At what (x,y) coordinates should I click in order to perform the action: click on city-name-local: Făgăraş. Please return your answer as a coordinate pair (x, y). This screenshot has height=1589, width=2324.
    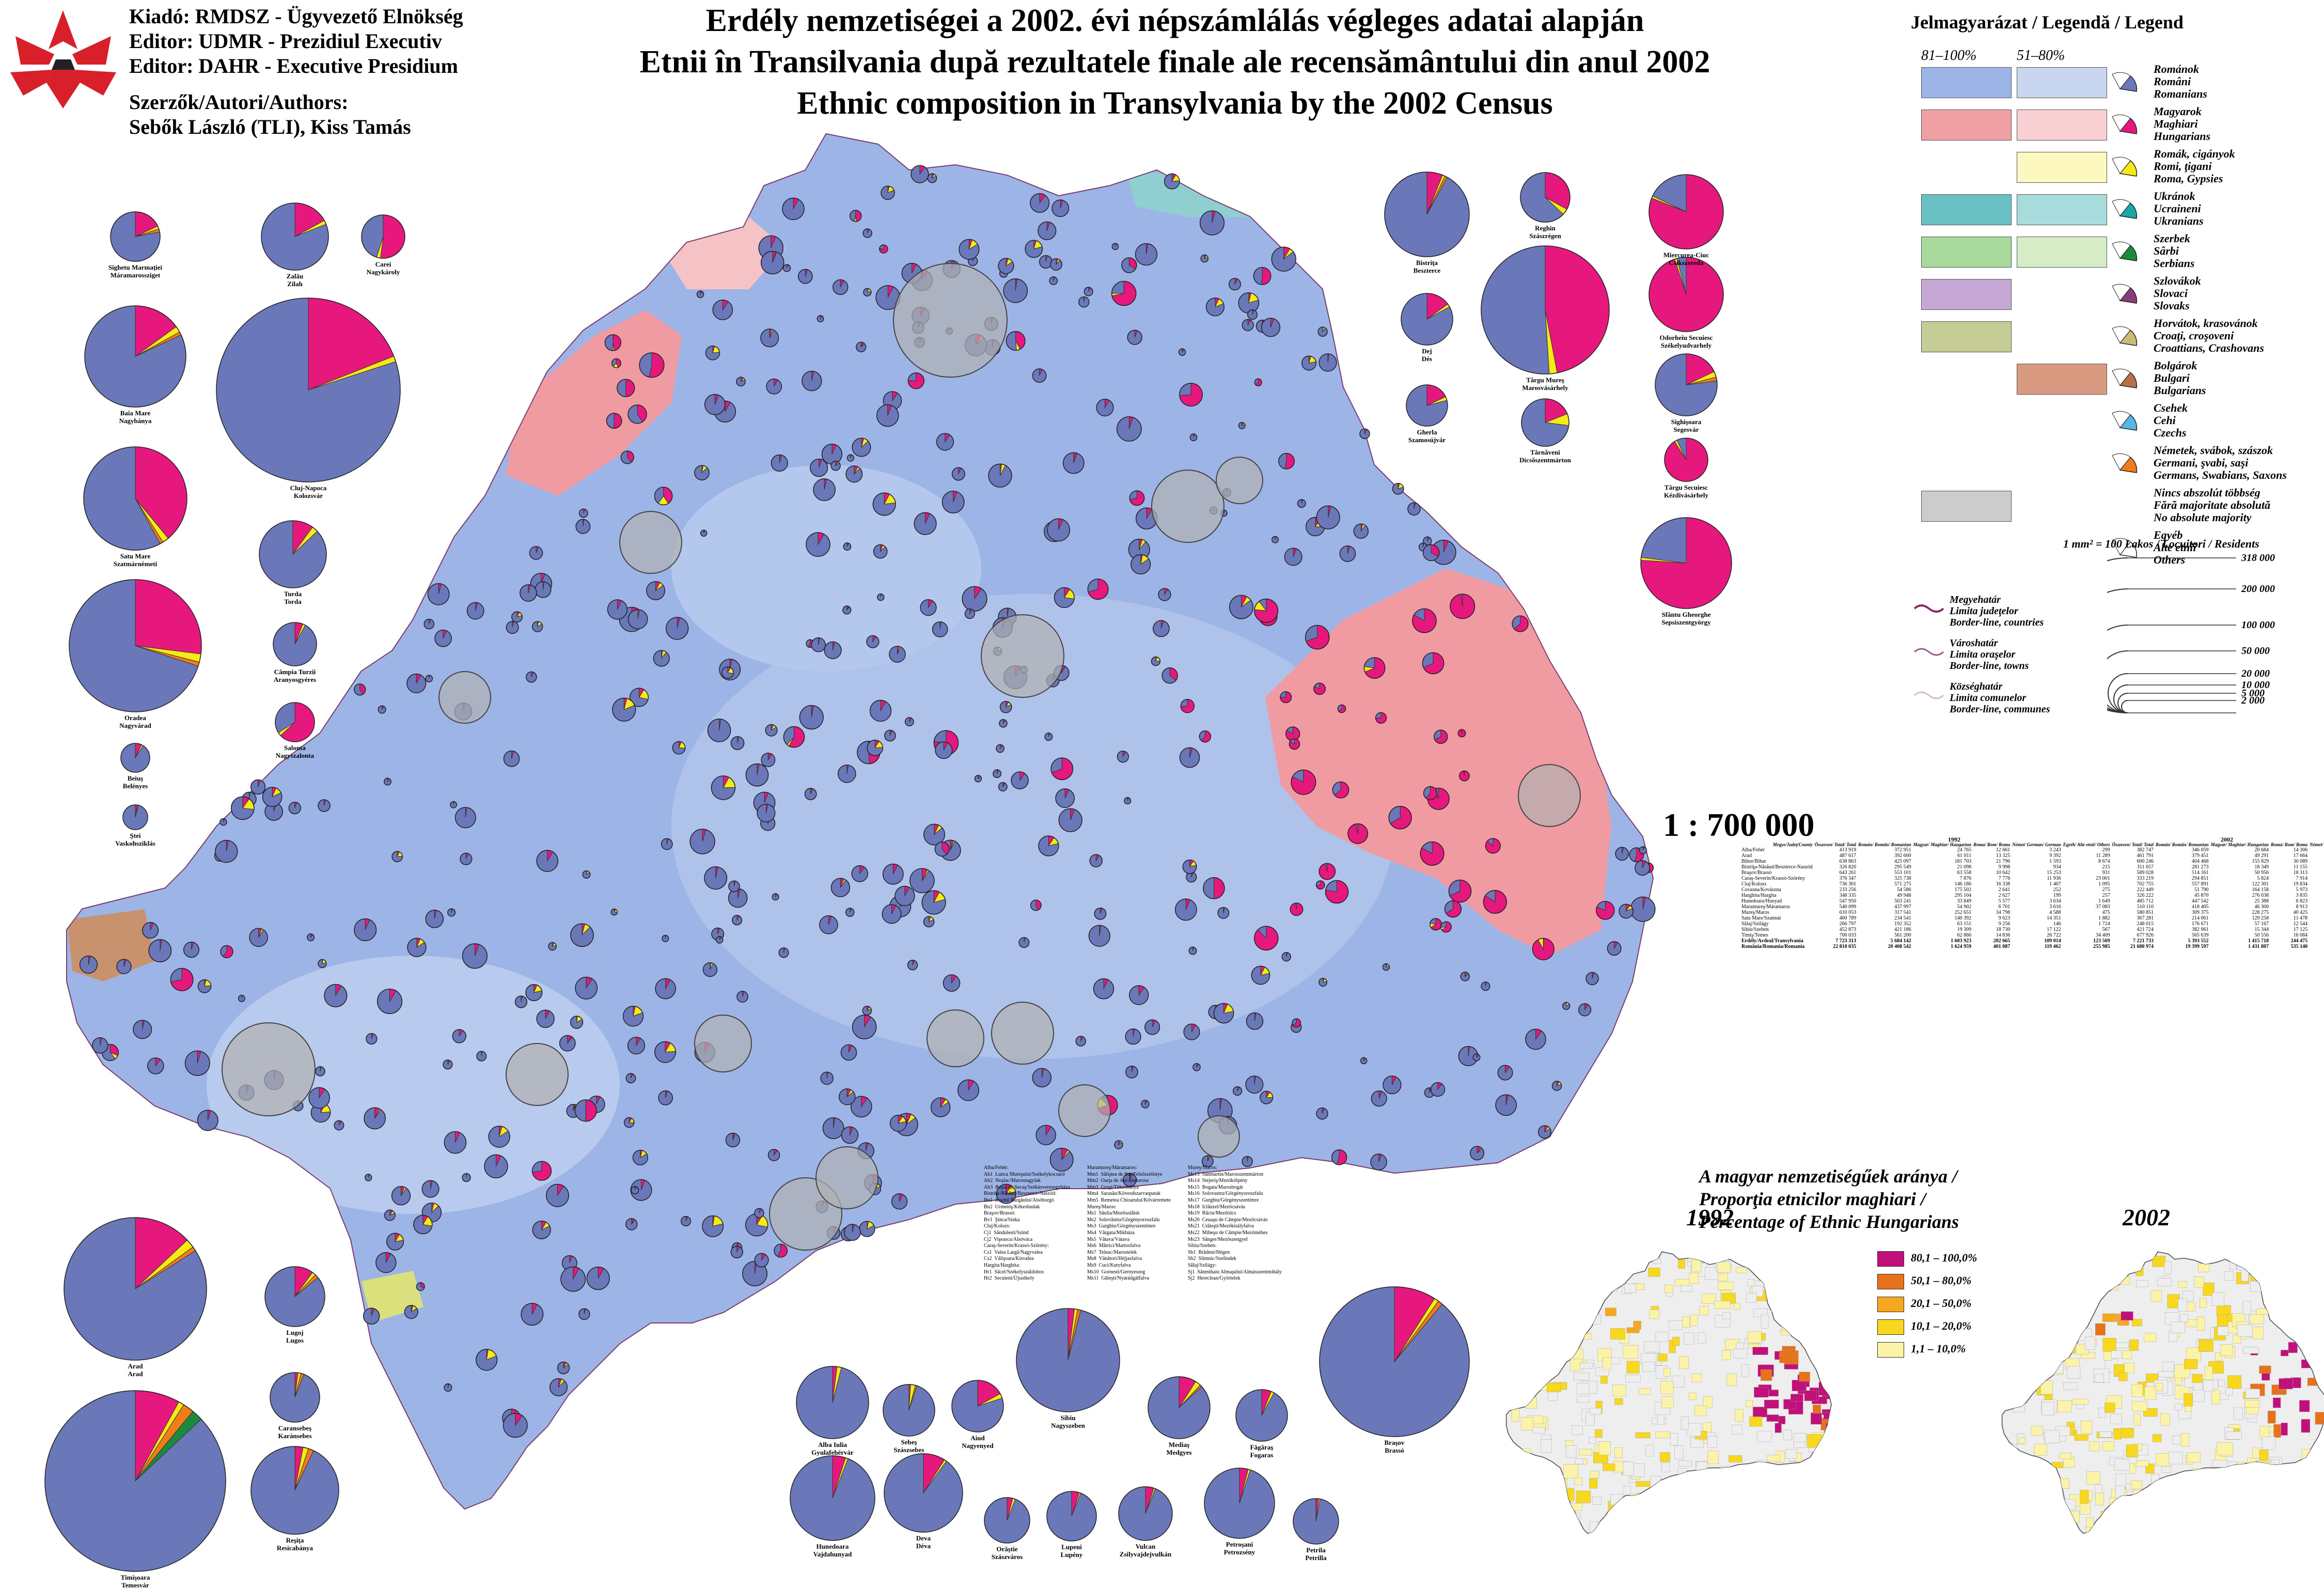
    Looking at the image, I should click on (1262, 1447).